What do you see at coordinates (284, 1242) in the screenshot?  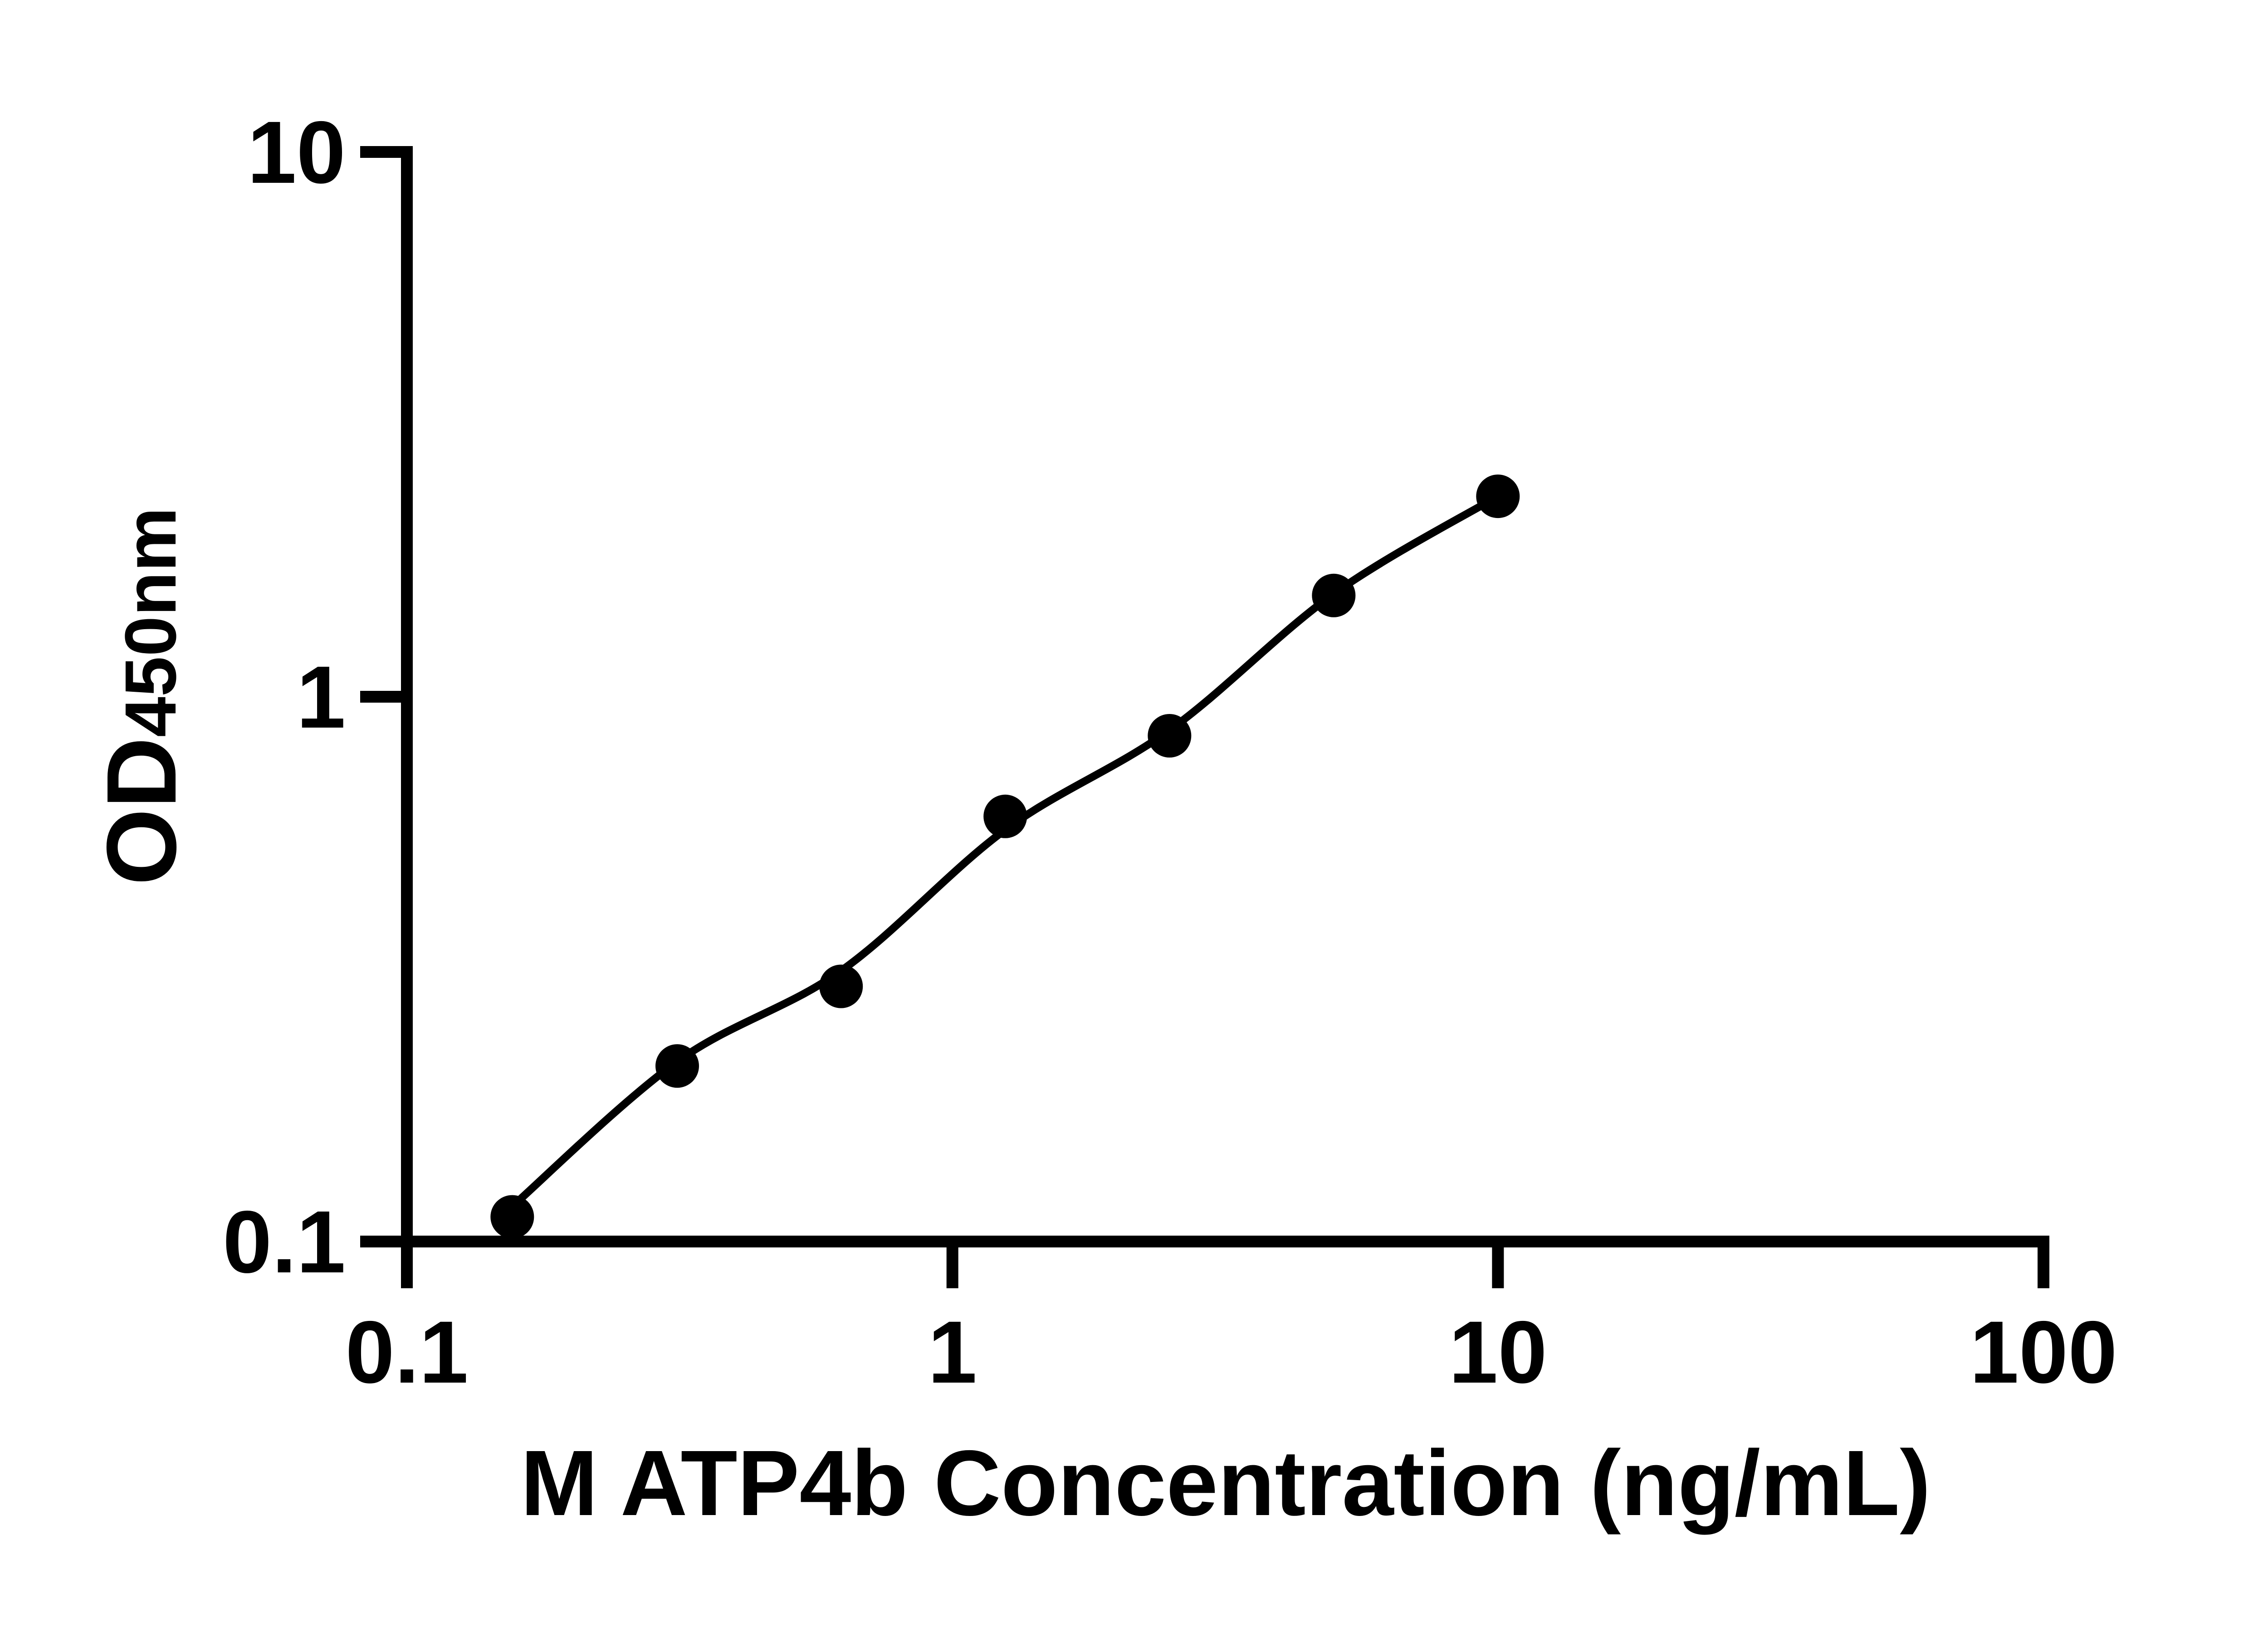 I see `y-tick-label: 0.1` at bounding box center [284, 1242].